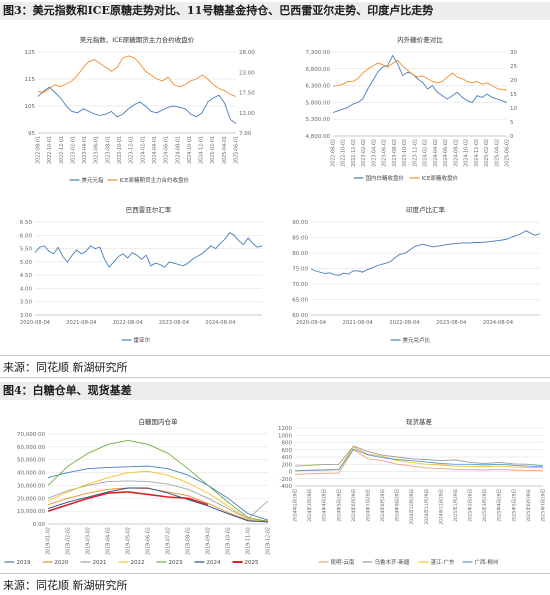  Describe the element at coordinates (24, 563) in the screenshot. I see `legend-label: 2019` at that location.